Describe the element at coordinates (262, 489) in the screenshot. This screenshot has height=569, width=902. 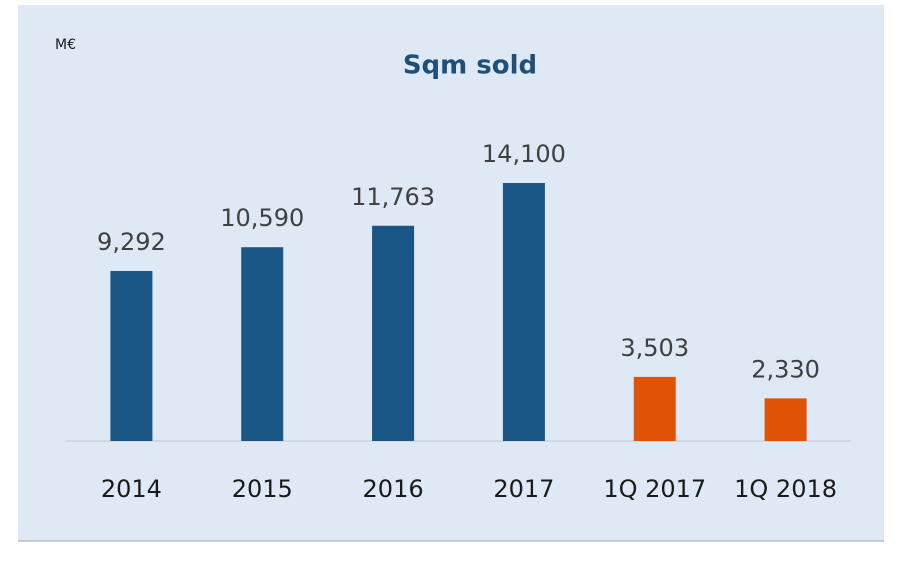
I see `x-tick-label: 2015` at that location.